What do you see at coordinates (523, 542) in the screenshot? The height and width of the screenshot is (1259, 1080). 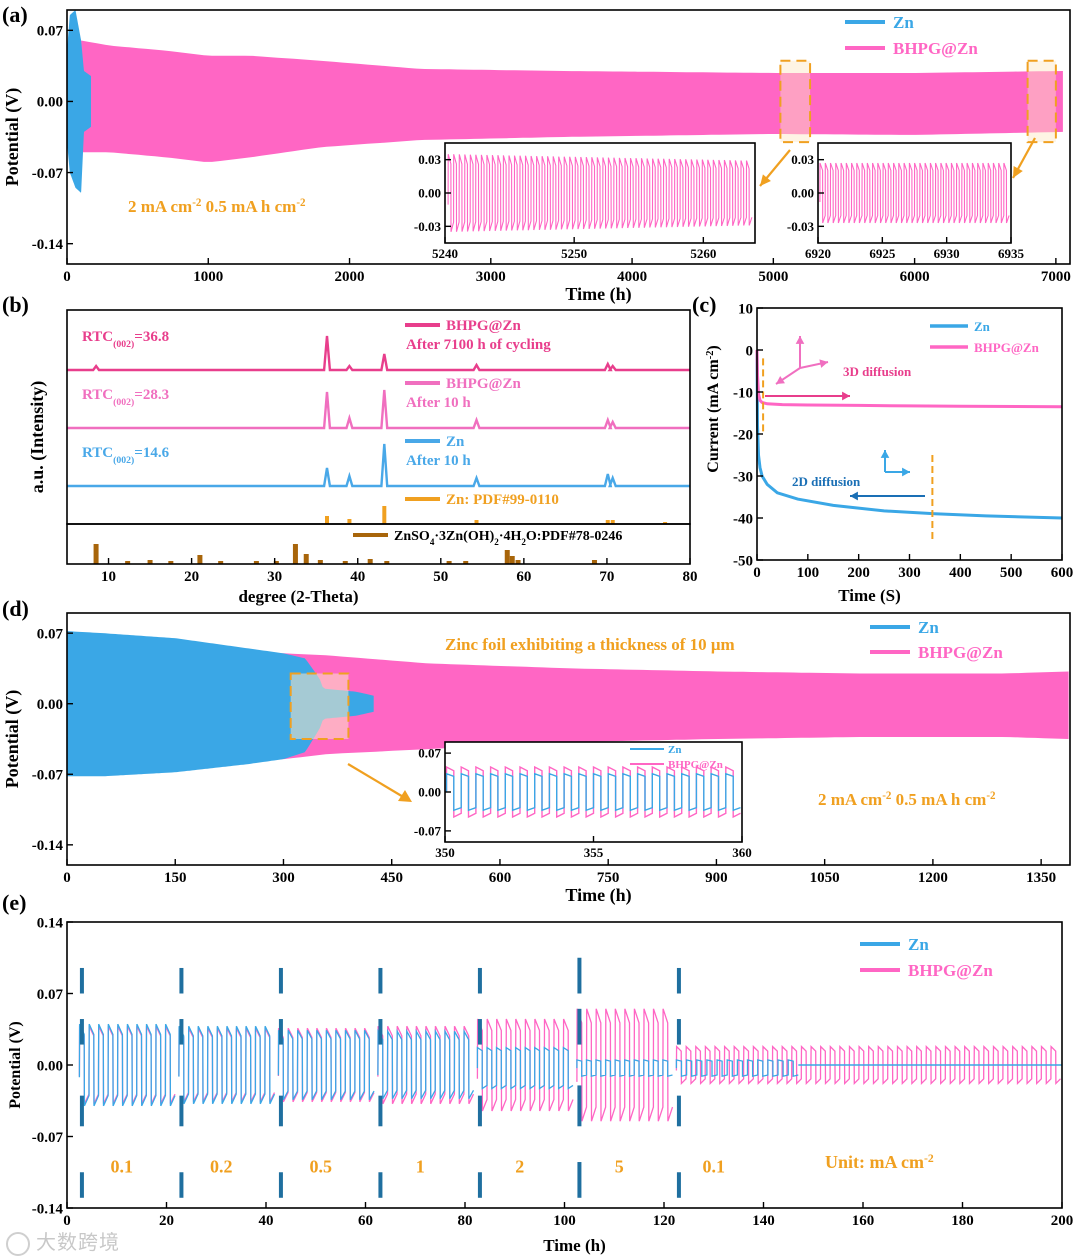 I see `label-part: 2` at bounding box center [523, 542].